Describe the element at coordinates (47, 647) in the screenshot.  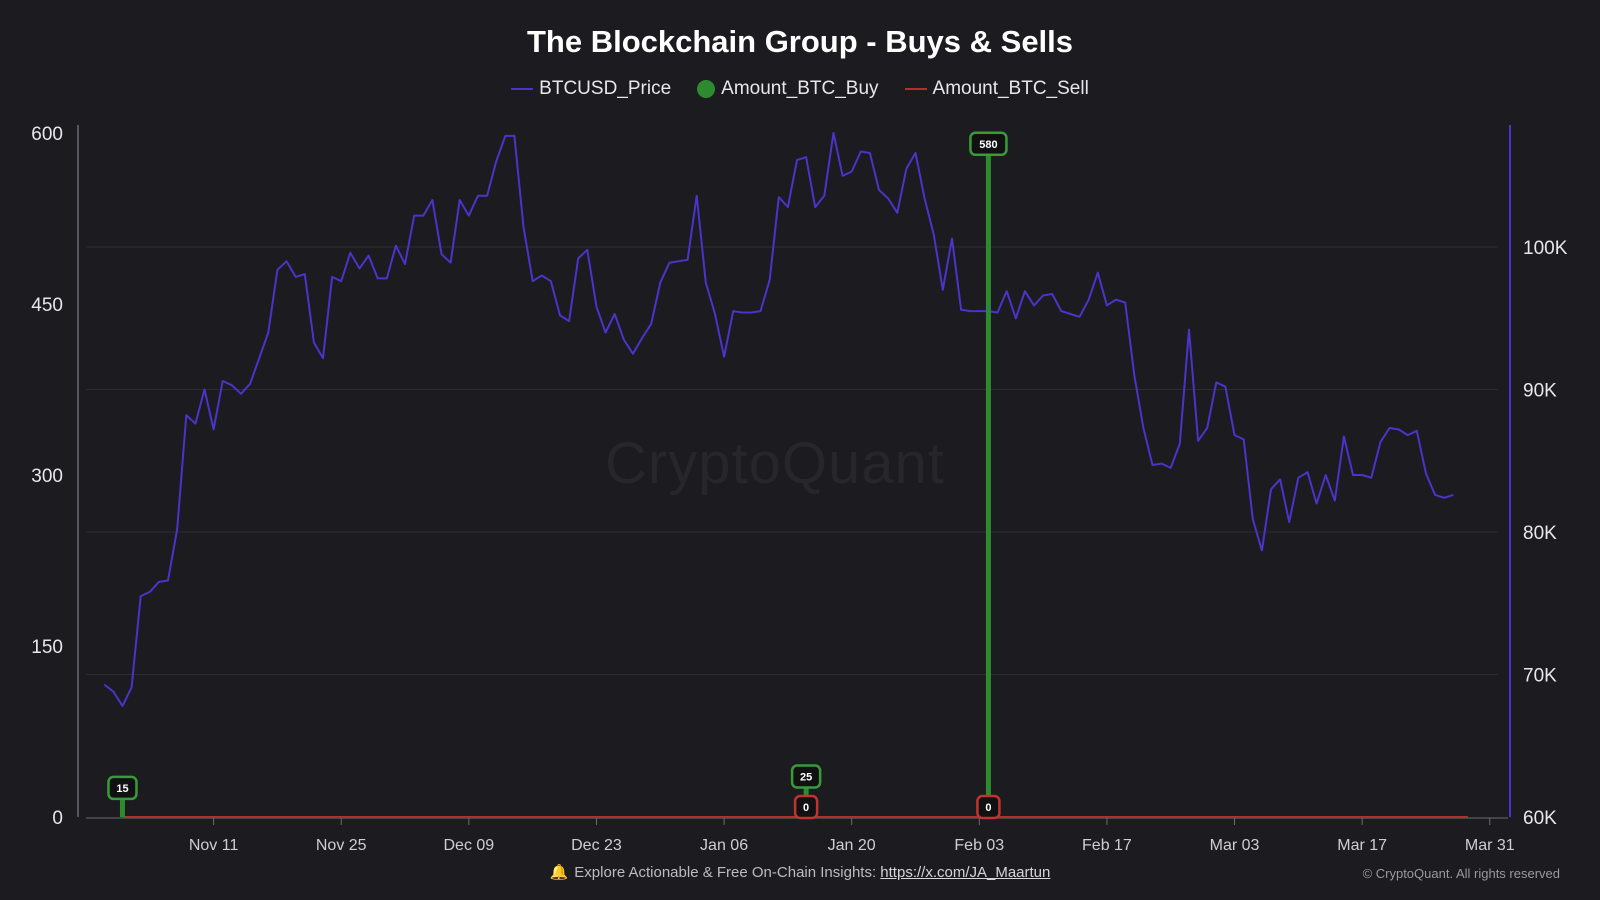
I see `left-tick-label: 150` at that location.